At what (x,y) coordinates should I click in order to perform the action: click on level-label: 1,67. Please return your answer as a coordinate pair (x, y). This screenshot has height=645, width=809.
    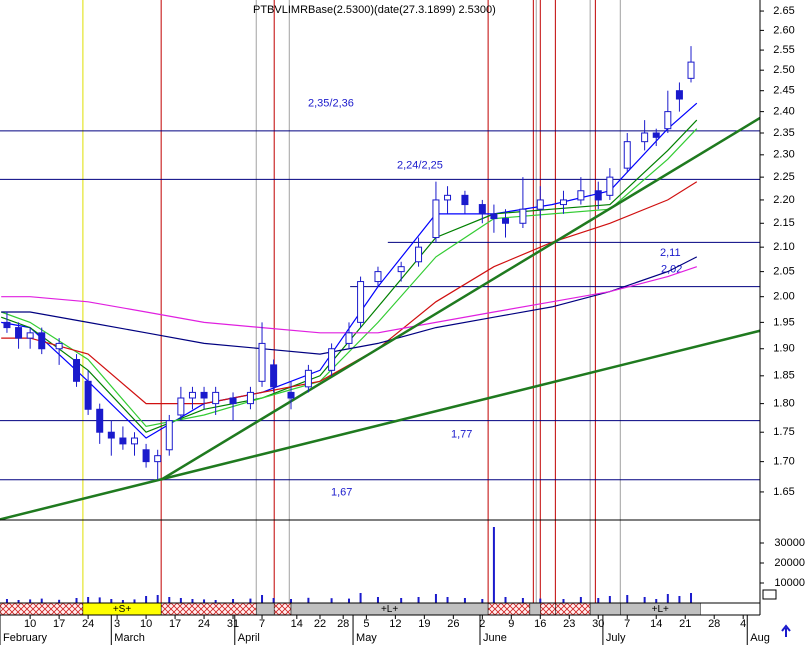
    Looking at the image, I should click on (341, 493).